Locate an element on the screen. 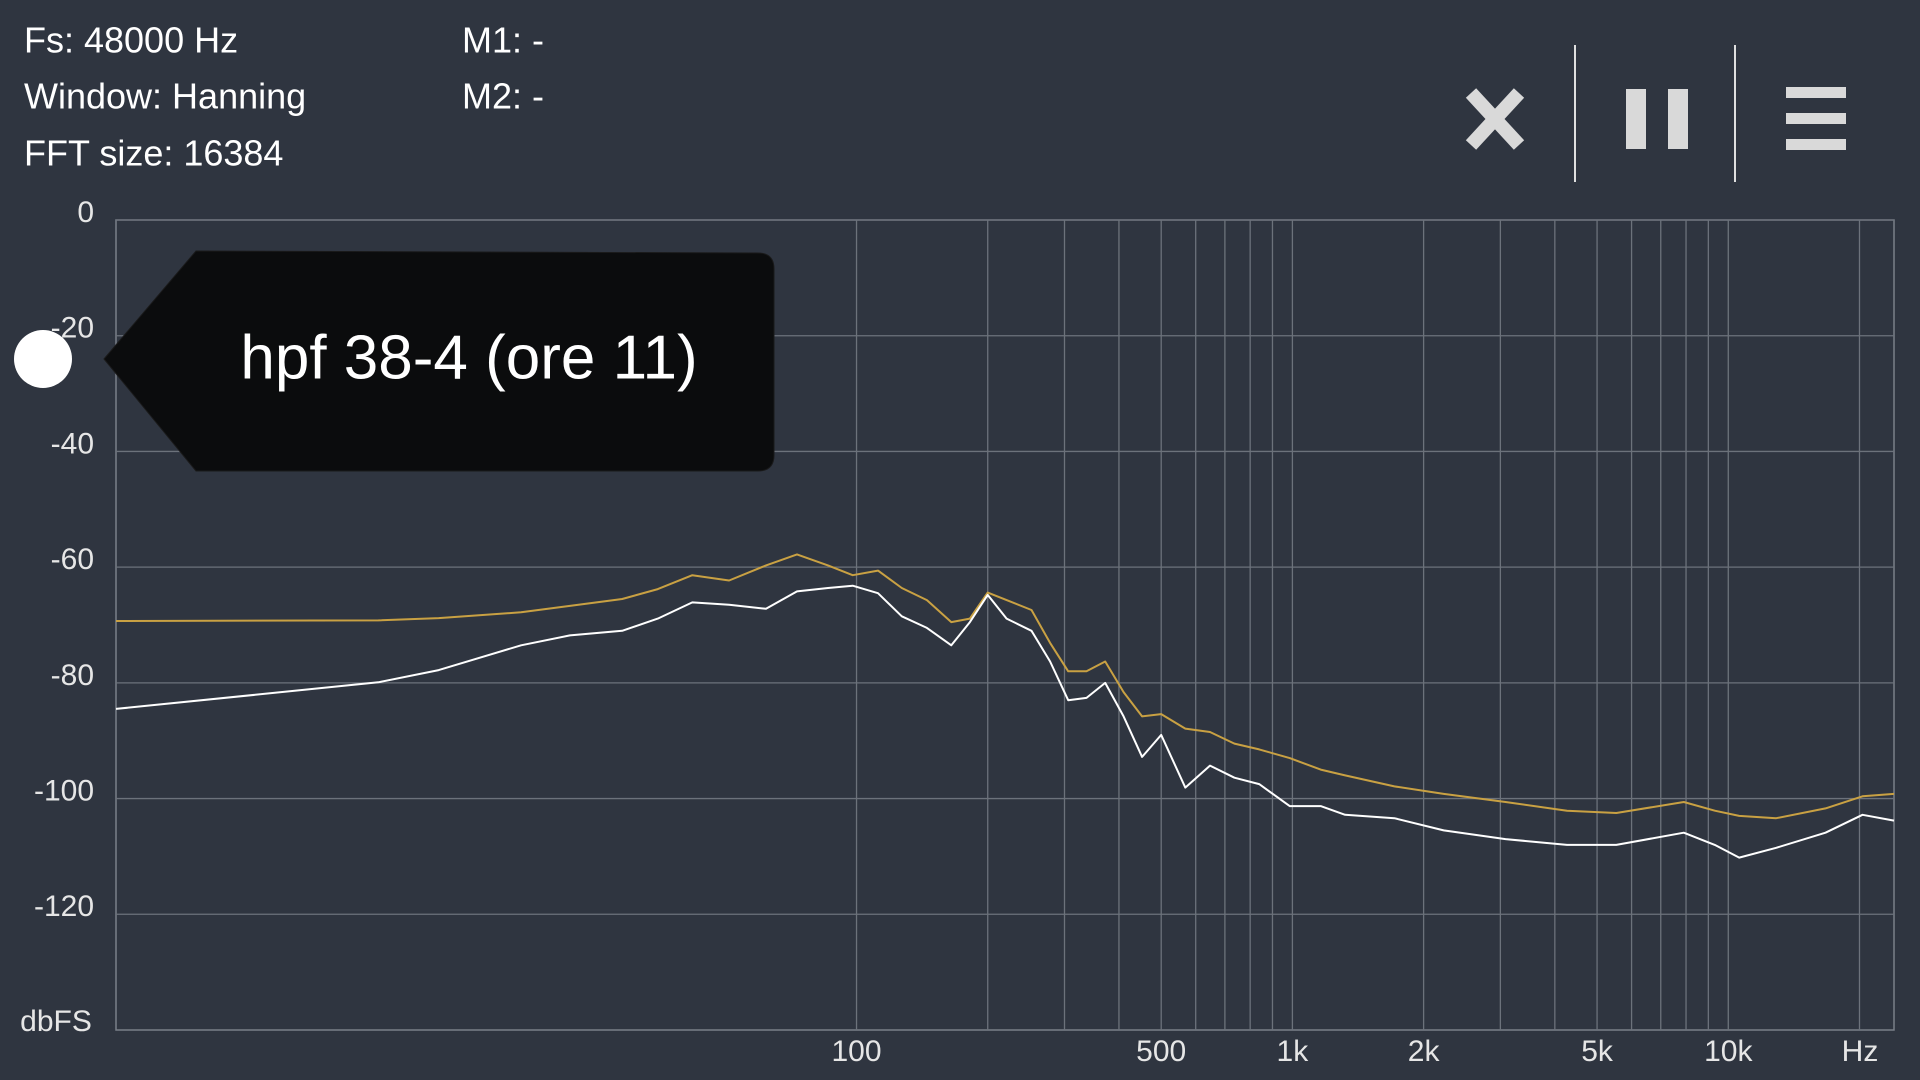 This screenshot has height=1080, width=1920. close-button is located at coordinates (1495, 119).